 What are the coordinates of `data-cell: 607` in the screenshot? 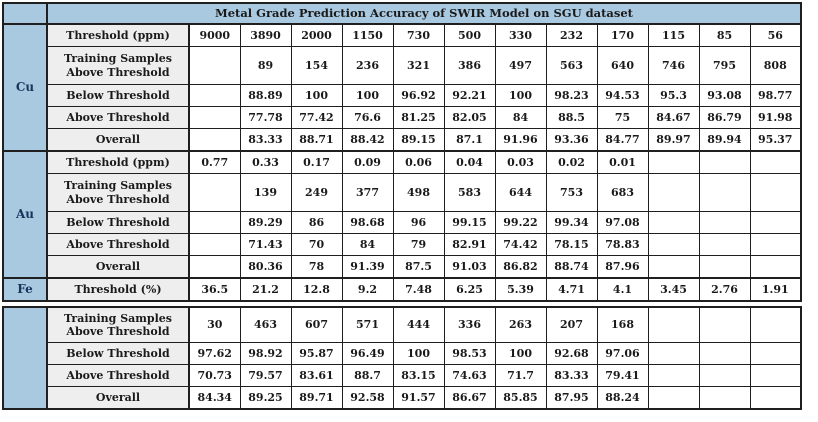 It's located at (316, 324).